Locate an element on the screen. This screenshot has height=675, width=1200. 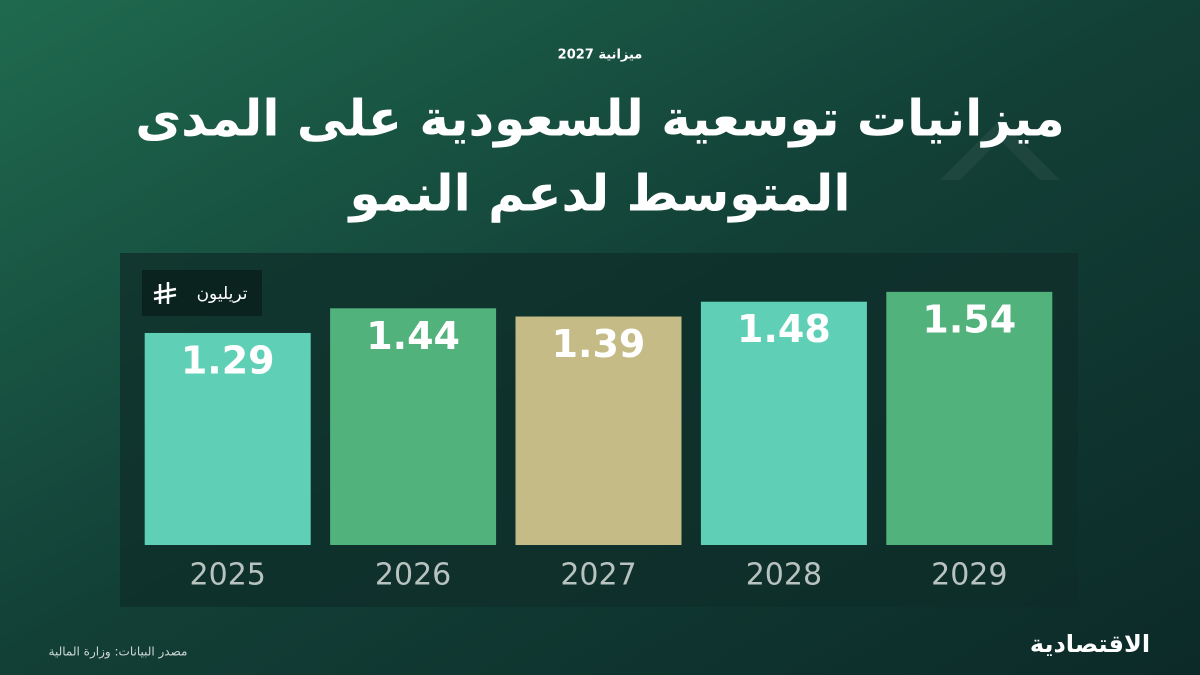
unit-box is located at coordinates (202, 293).